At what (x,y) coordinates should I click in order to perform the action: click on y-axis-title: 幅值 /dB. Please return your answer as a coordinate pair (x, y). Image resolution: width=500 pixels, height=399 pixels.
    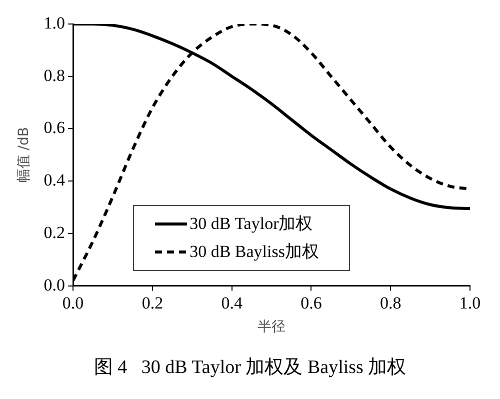
    Looking at the image, I should click on (24, 155).